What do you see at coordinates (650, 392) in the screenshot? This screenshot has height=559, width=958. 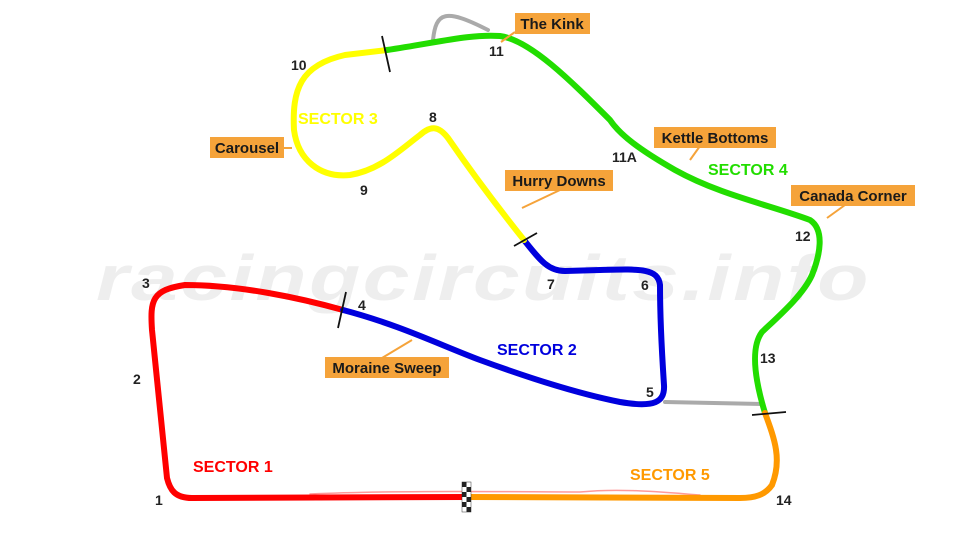 I see `turn-5: 5` at bounding box center [650, 392].